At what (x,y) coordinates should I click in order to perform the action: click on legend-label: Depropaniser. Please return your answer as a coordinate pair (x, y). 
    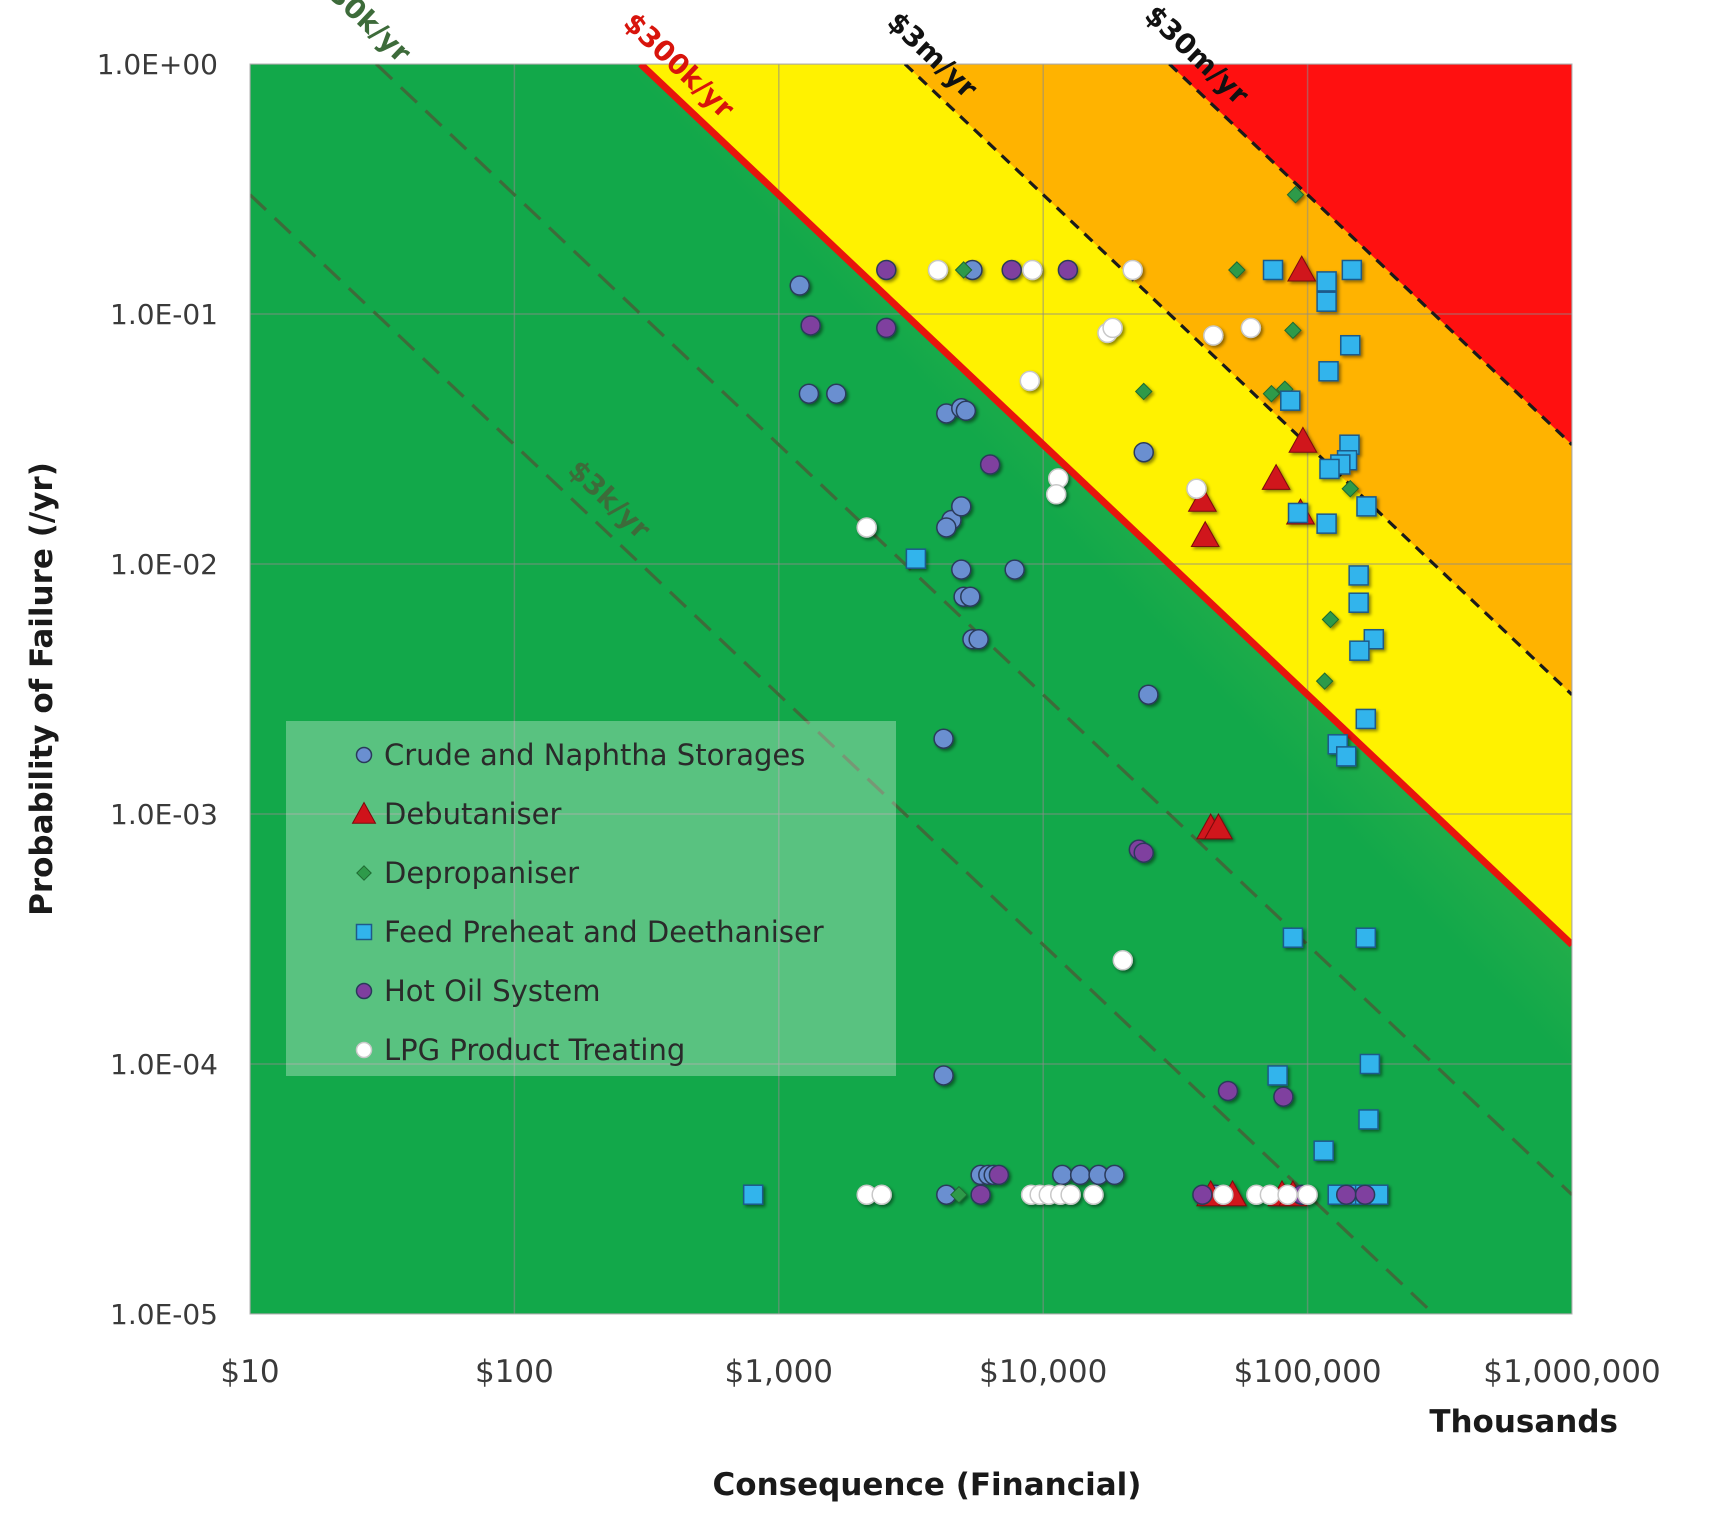
    Looking at the image, I should click on (481, 873).